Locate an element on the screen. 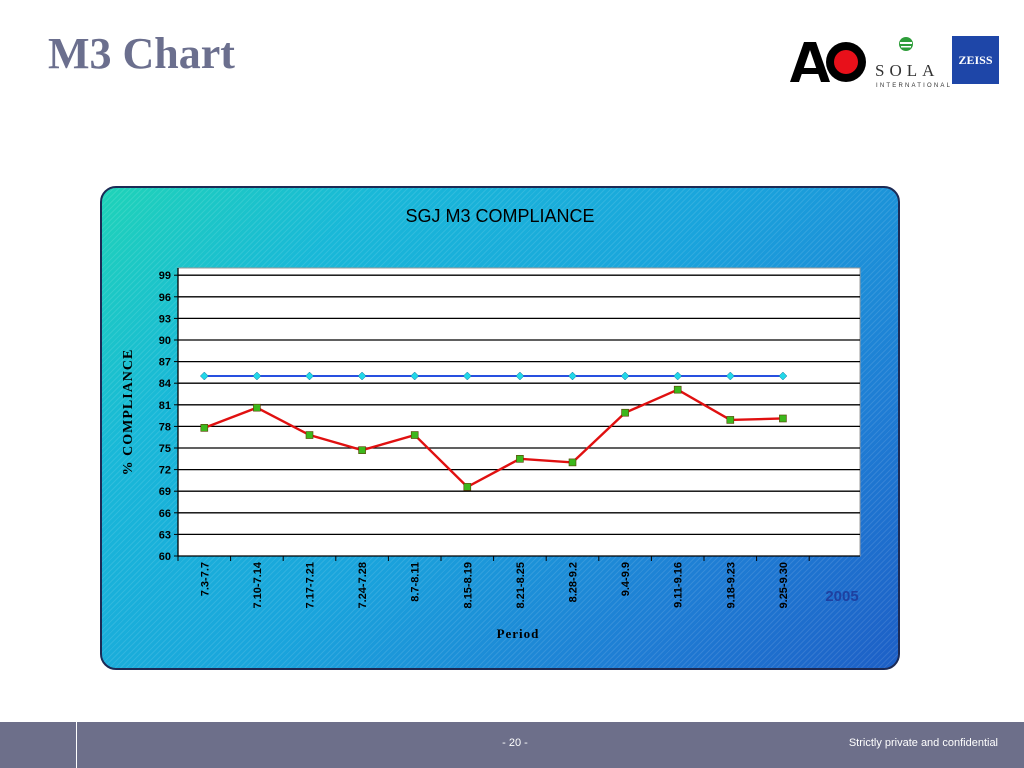  y-tick-label: 96 is located at coordinates (165, 298).